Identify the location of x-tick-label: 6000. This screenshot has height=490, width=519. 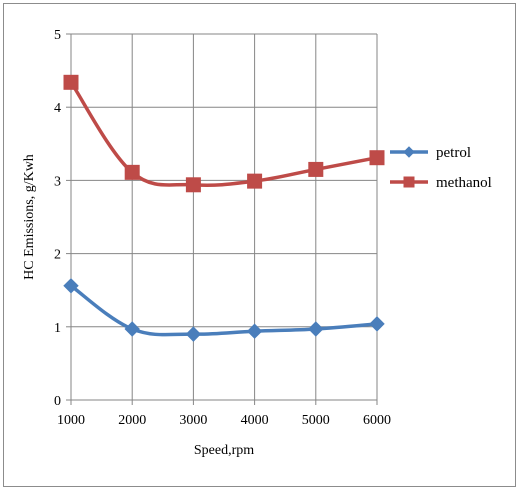
(377, 420).